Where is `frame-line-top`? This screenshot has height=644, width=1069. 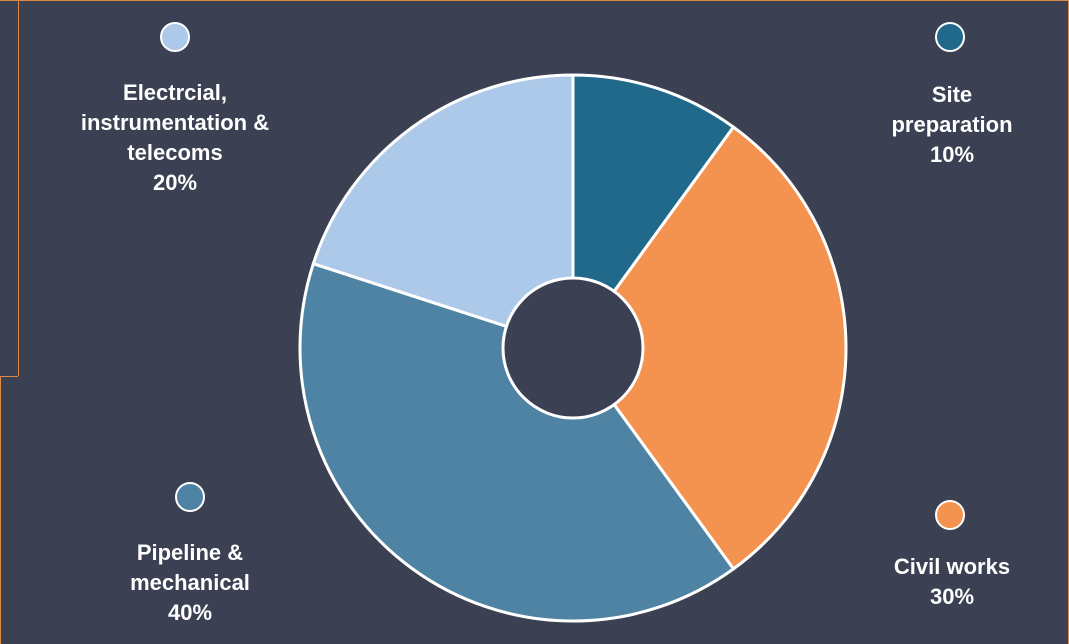
frame-line-top is located at coordinates (534, 0).